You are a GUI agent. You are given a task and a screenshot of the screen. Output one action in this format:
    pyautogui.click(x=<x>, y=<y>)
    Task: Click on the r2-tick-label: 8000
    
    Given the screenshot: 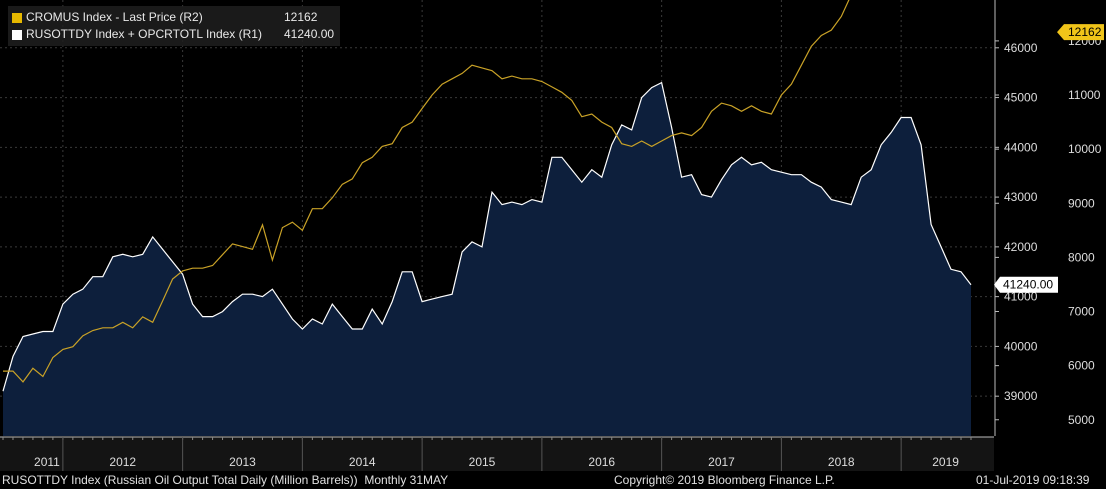 What is the action you would take?
    pyautogui.click(x=1081, y=257)
    